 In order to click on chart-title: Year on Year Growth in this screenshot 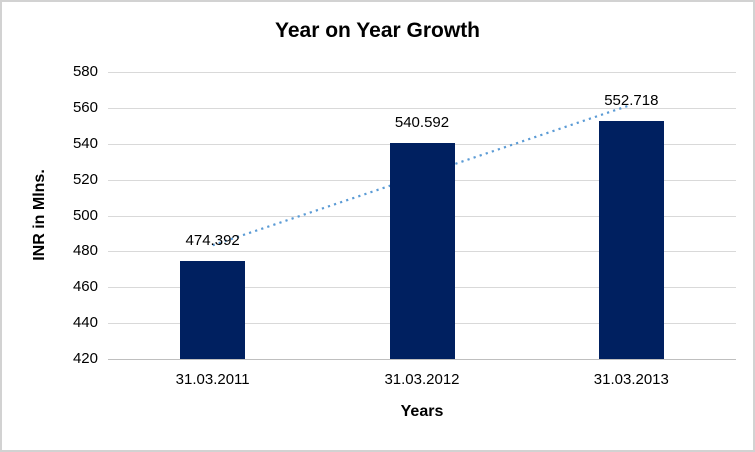, I will do `click(377, 30)`.